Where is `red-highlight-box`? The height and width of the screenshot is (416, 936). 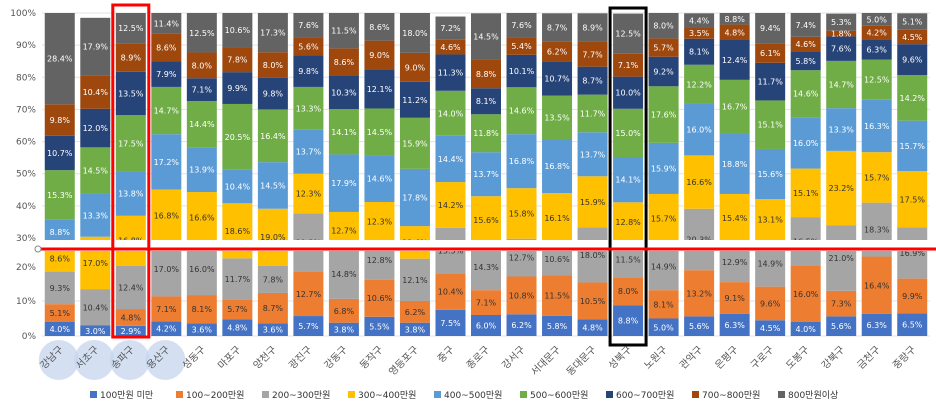 red-highlight-box is located at coordinates (131, 171).